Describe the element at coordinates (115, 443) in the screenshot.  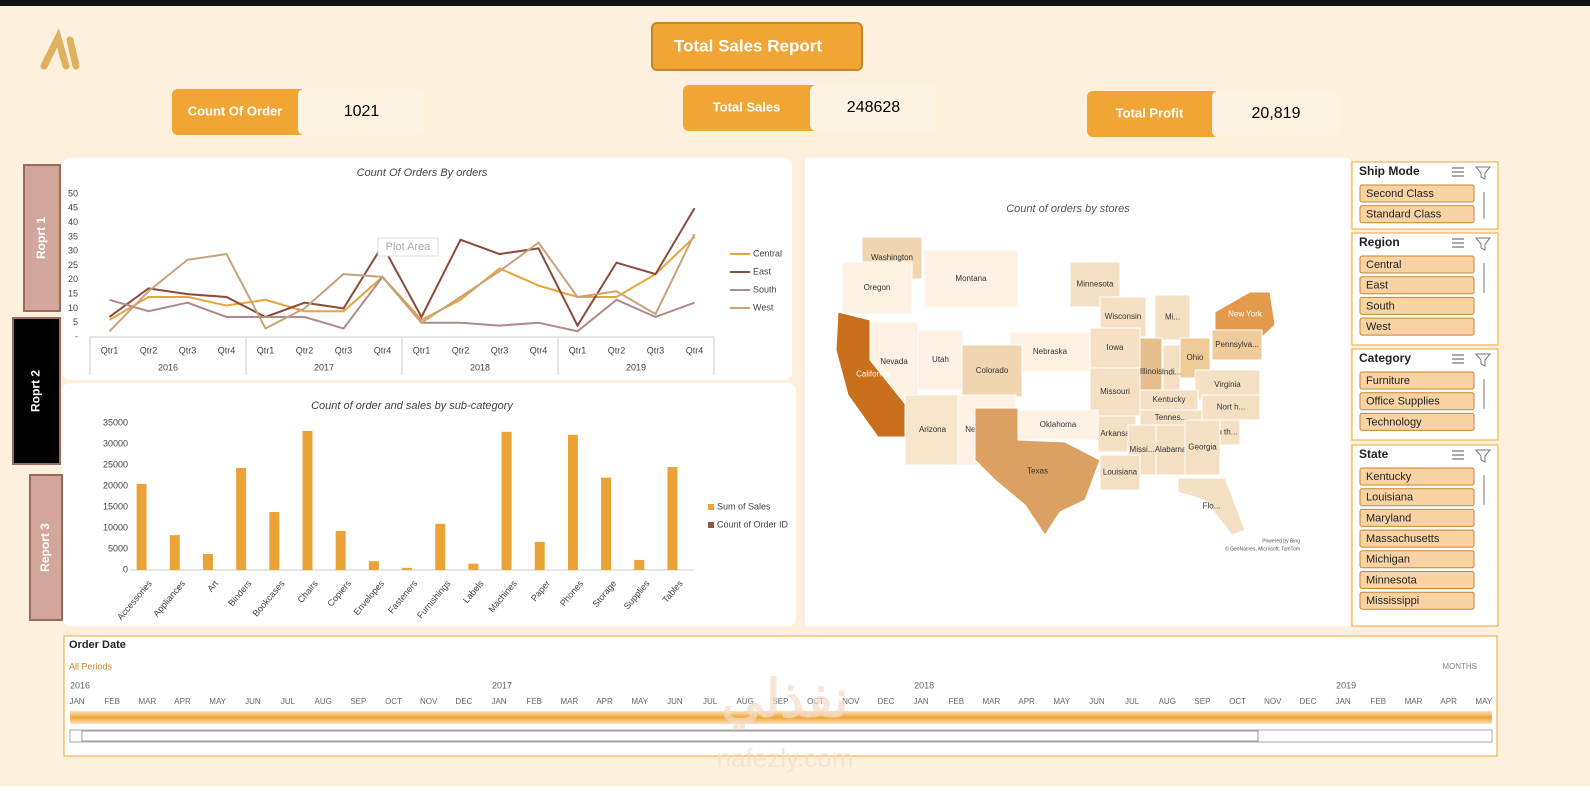
I see `y-tick-label: 30000` at that location.